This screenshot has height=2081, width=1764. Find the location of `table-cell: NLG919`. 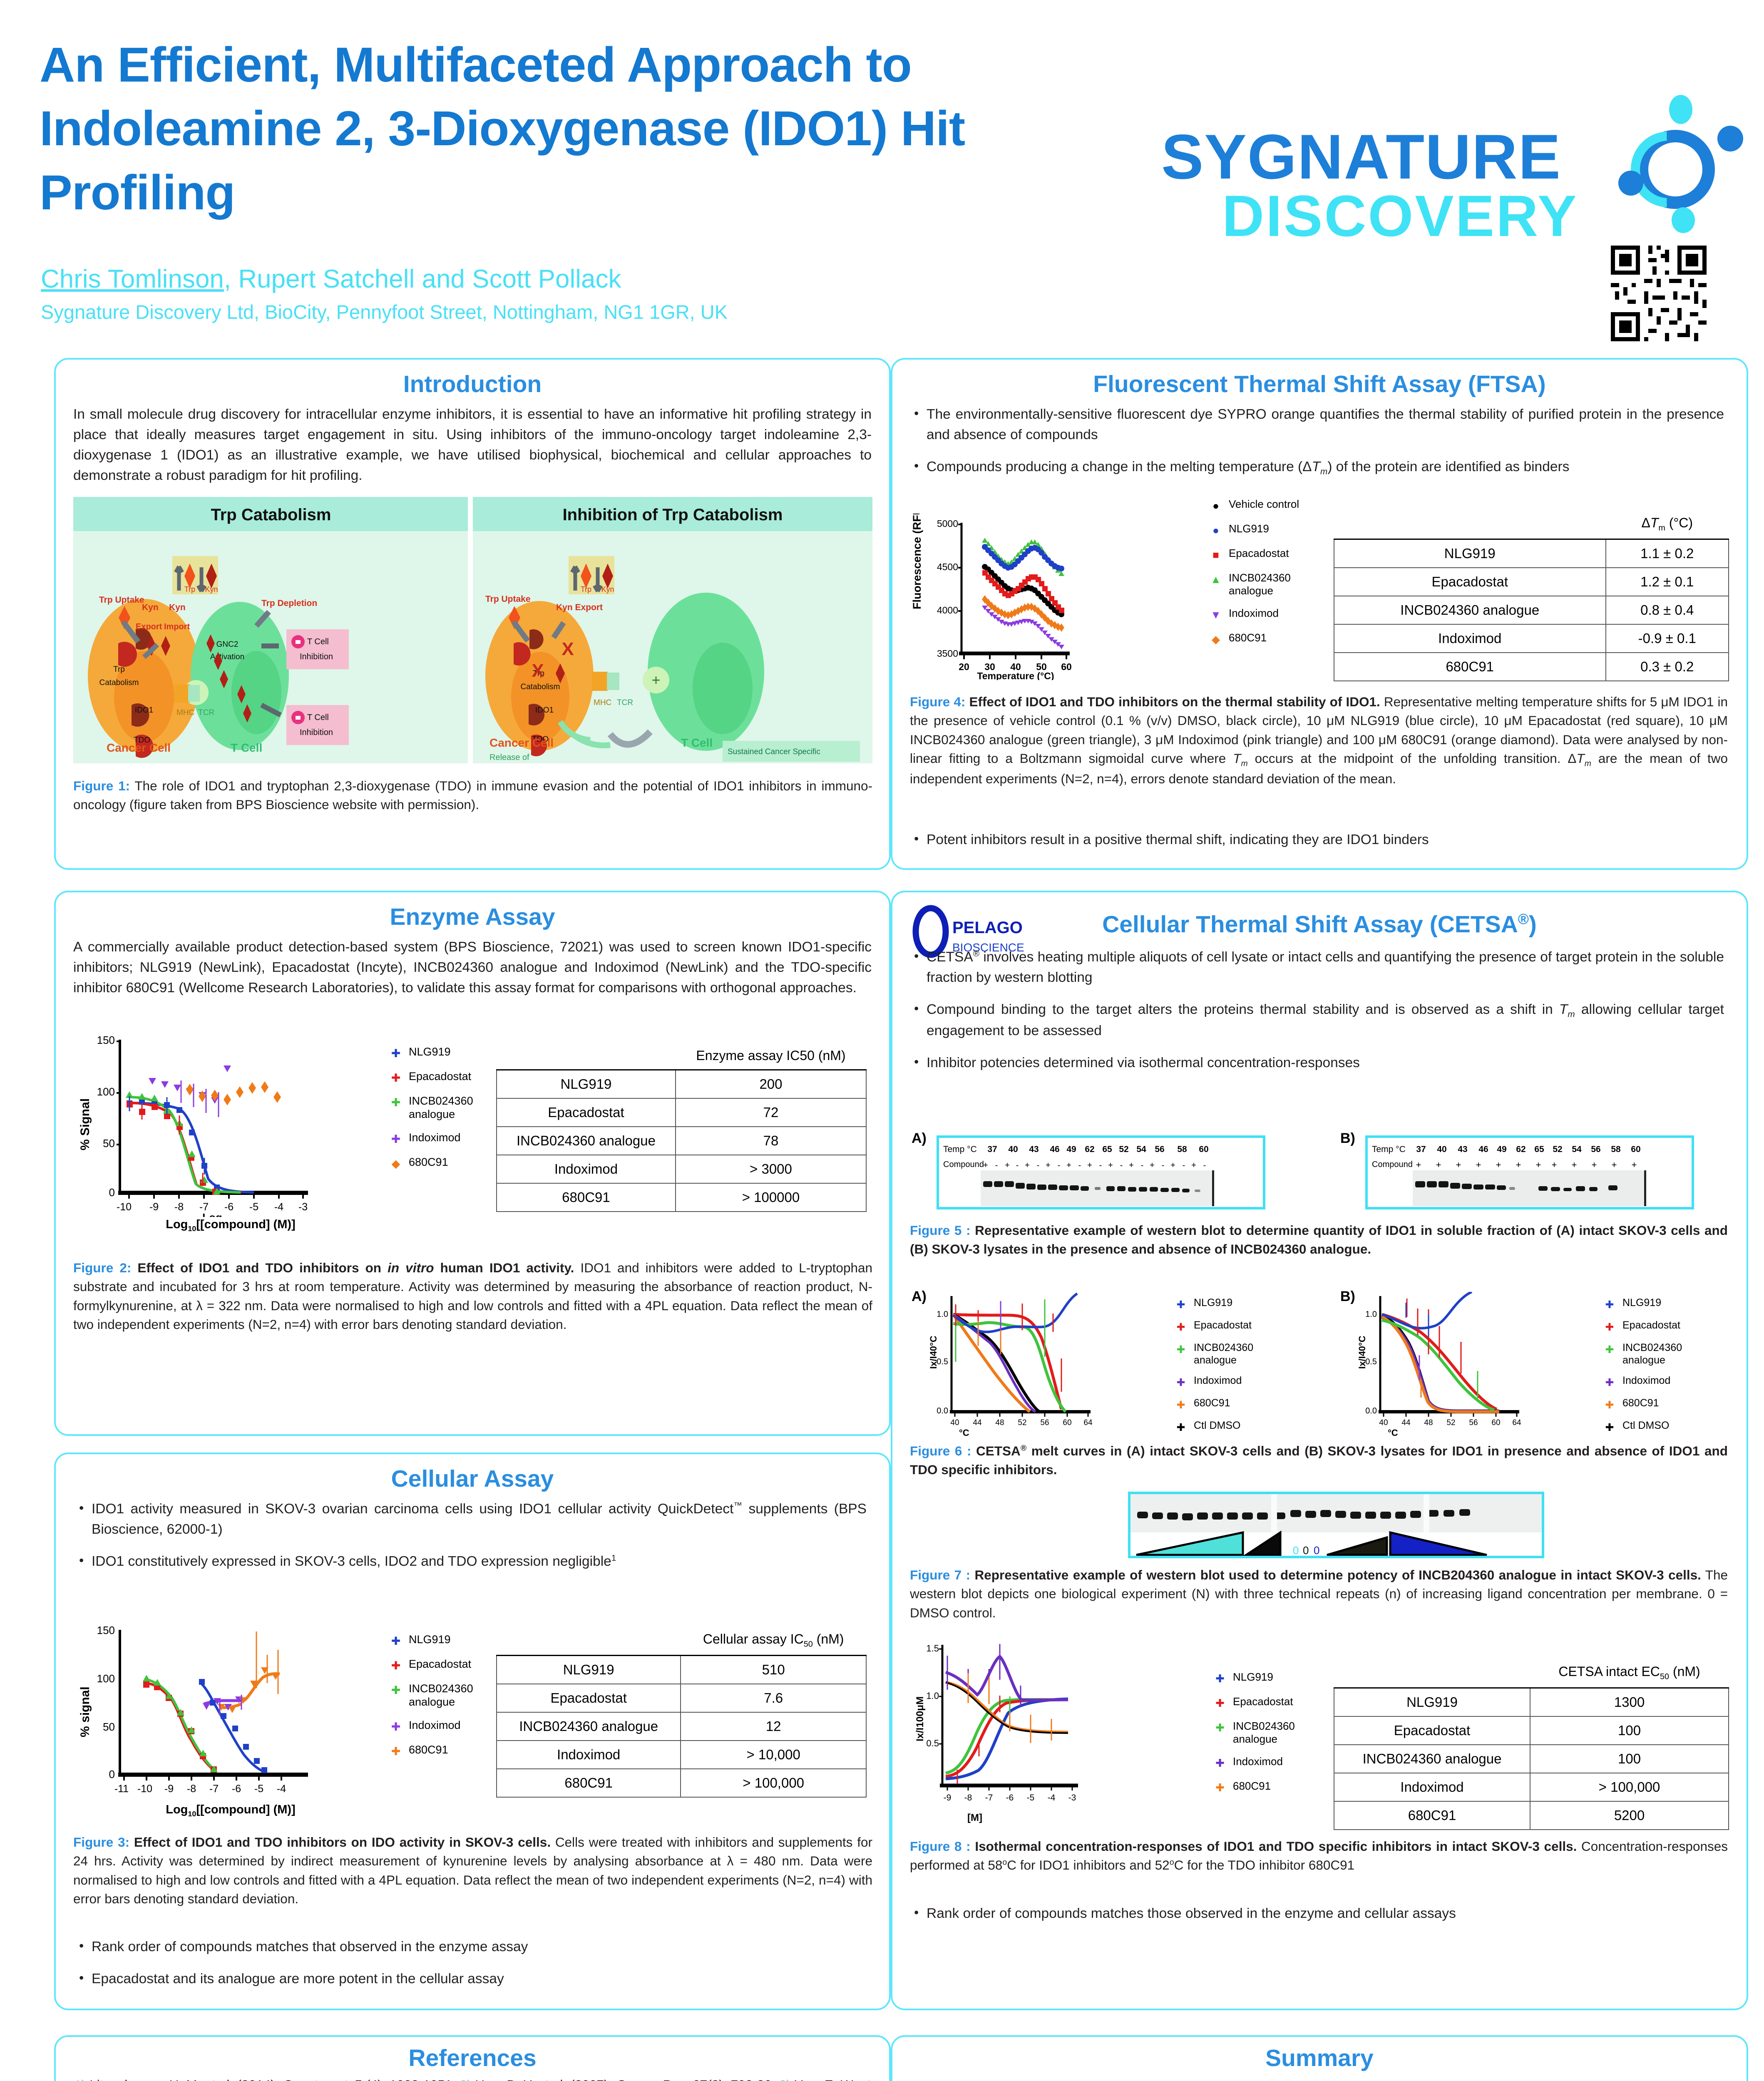

table-cell: NLG919 is located at coordinates (1470, 554).